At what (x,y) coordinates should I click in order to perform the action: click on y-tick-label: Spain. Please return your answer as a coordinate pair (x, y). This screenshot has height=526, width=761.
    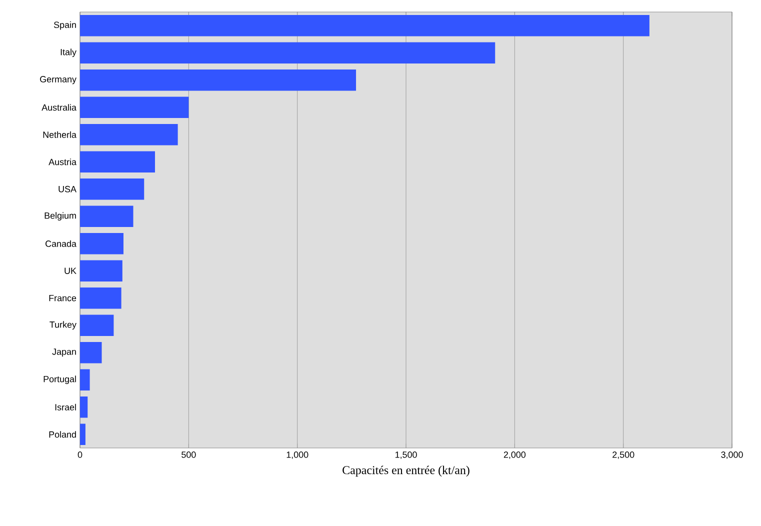
    Looking at the image, I should click on (65, 25).